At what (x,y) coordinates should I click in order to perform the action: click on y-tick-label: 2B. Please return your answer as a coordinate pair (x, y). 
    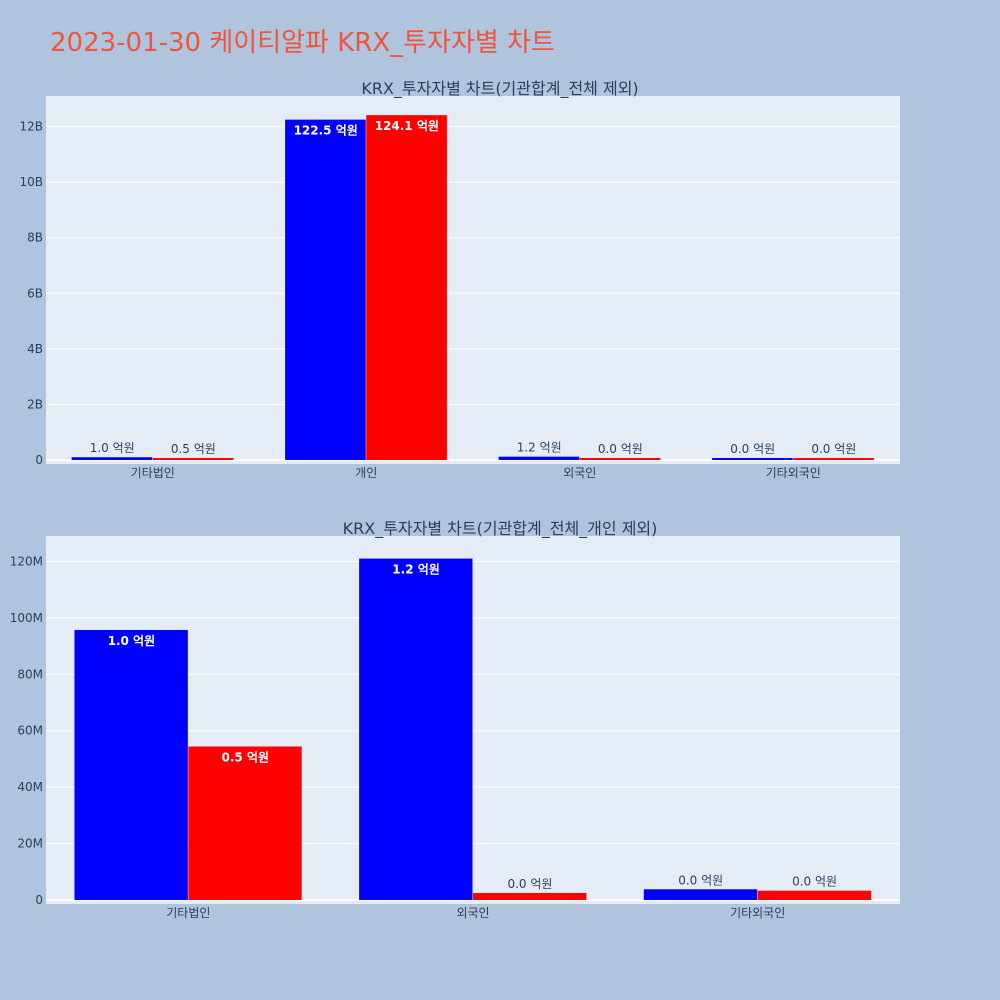
    Looking at the image, I should click on (35, 404).